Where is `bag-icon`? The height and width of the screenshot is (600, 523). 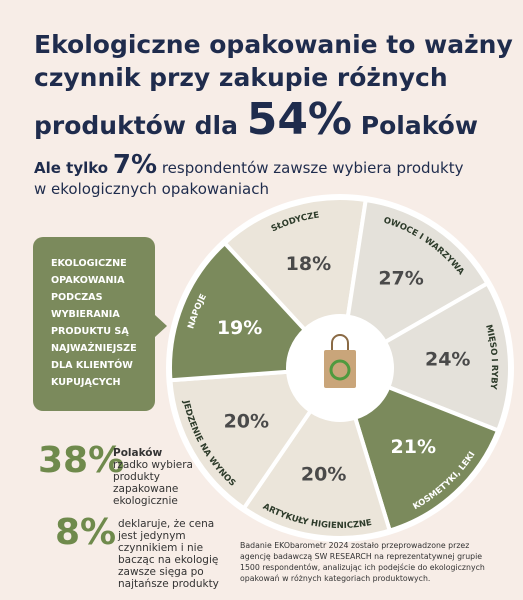 bag-icon is located at coordinates (340, 369).